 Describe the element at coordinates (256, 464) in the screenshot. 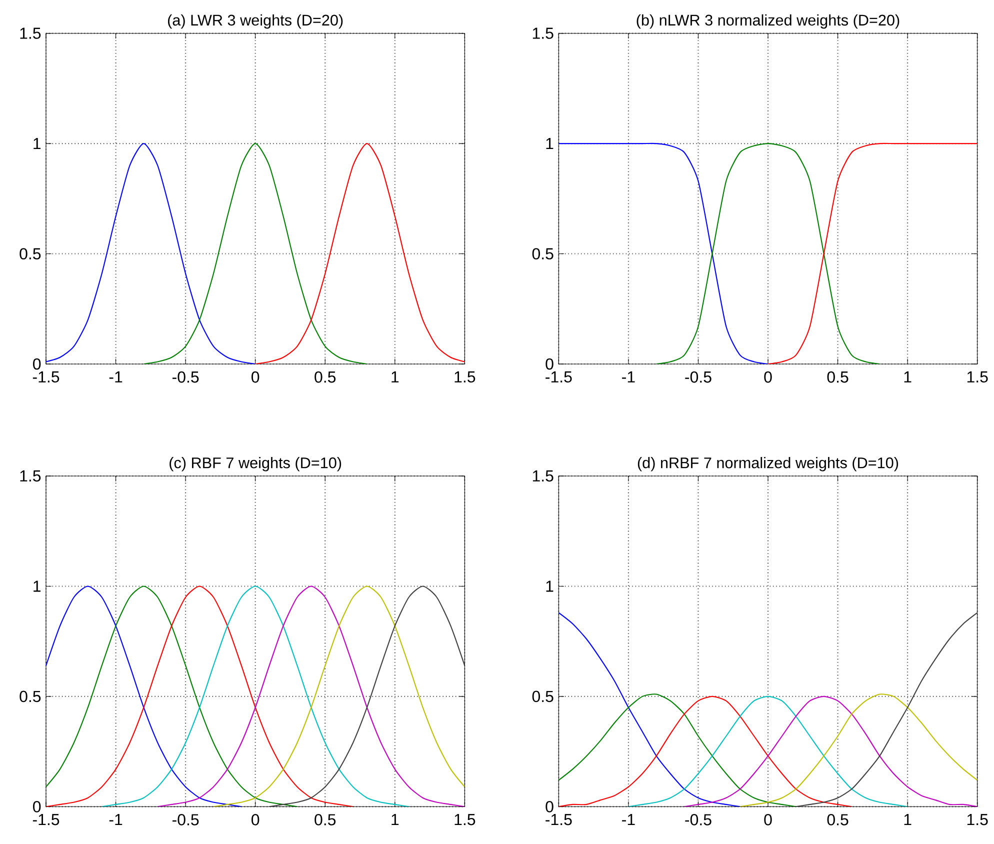

I see `chart-title: (c) RBF 7 weights (D=10)` at that location.